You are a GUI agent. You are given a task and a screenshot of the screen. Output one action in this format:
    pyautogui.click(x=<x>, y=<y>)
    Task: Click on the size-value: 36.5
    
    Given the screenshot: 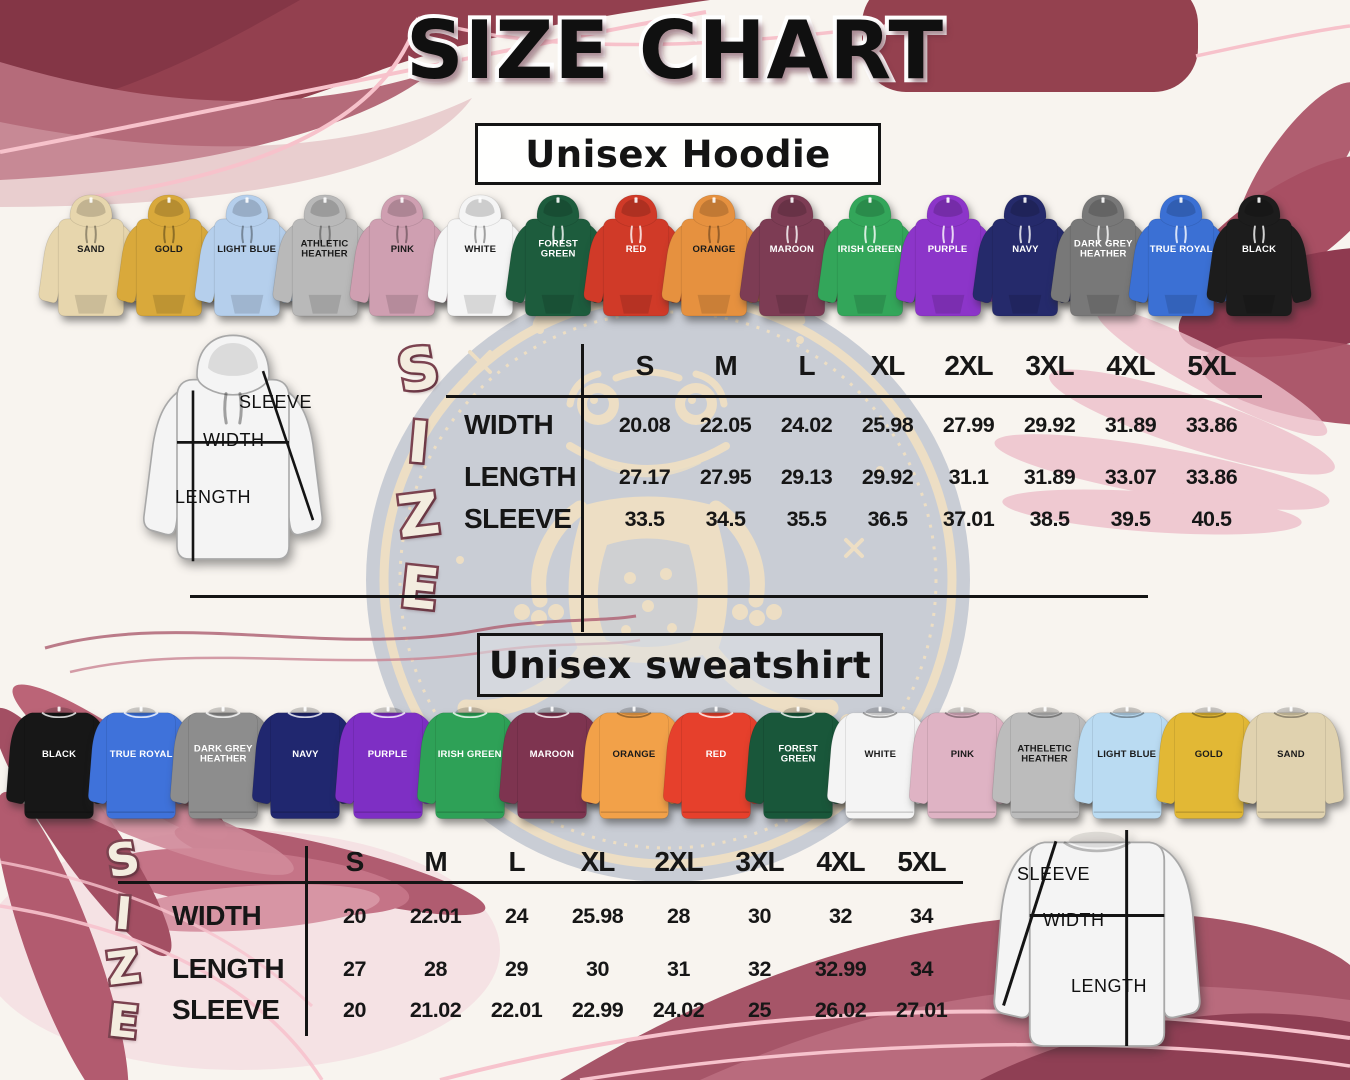 What is the action you would take?
    pyautogui.click(x=887, y=518)
    